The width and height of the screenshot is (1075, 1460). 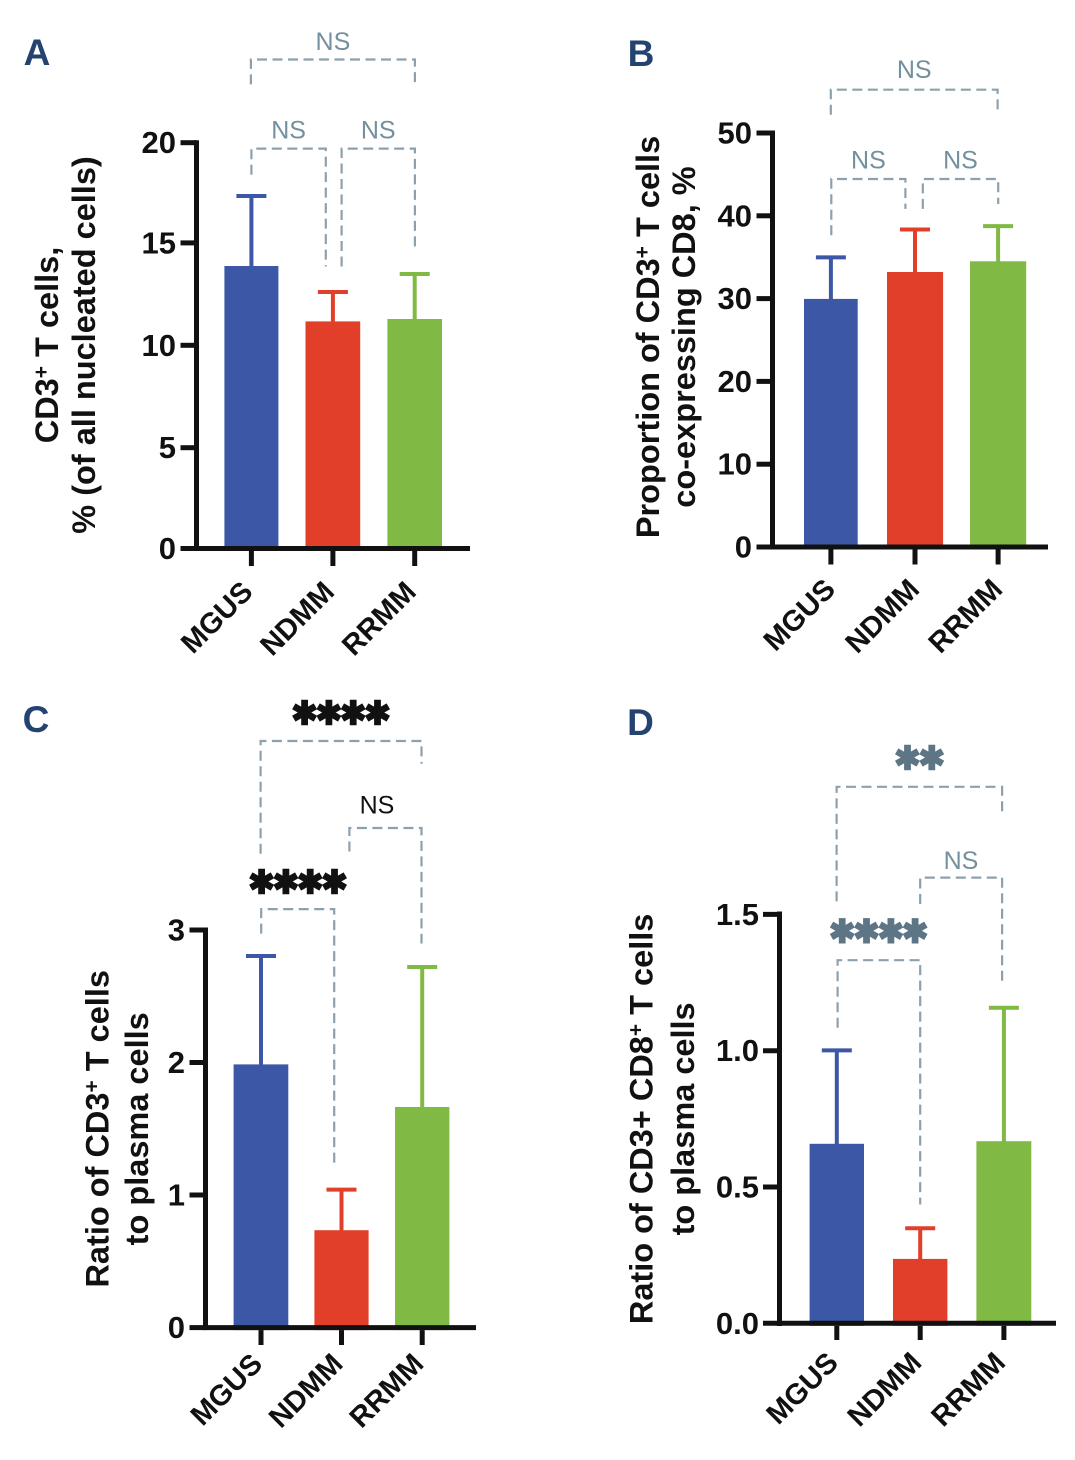 What do you see at coordinates (37, 52) in the screenshot?
I see `svg-text: A` at bounding box center [37, 52].